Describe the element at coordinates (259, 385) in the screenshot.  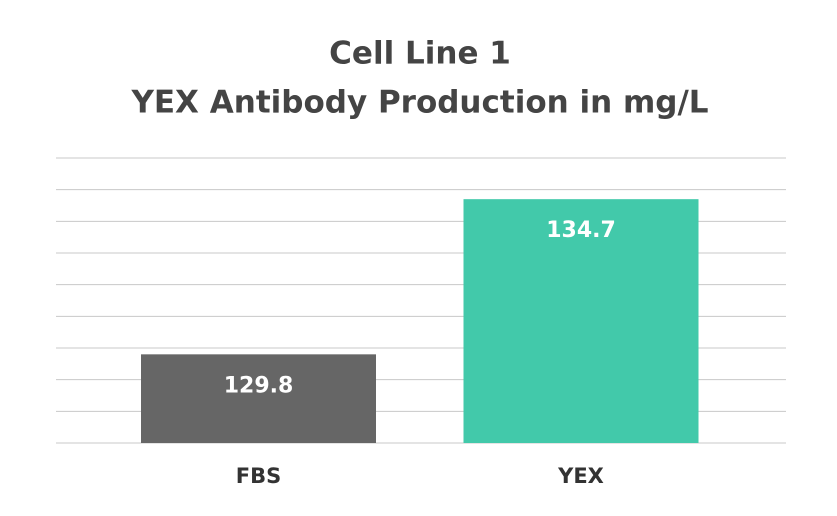
I see `value-label: 129.8` at that location.